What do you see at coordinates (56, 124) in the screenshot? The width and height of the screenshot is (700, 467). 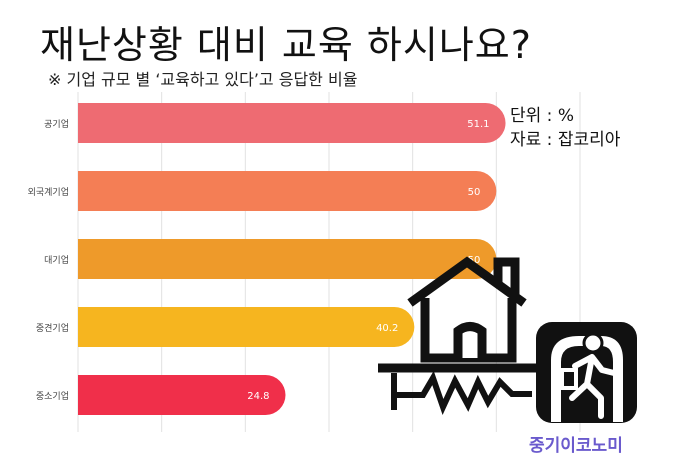 I see `category-label: 공기업` at bounding box center [56, 124].